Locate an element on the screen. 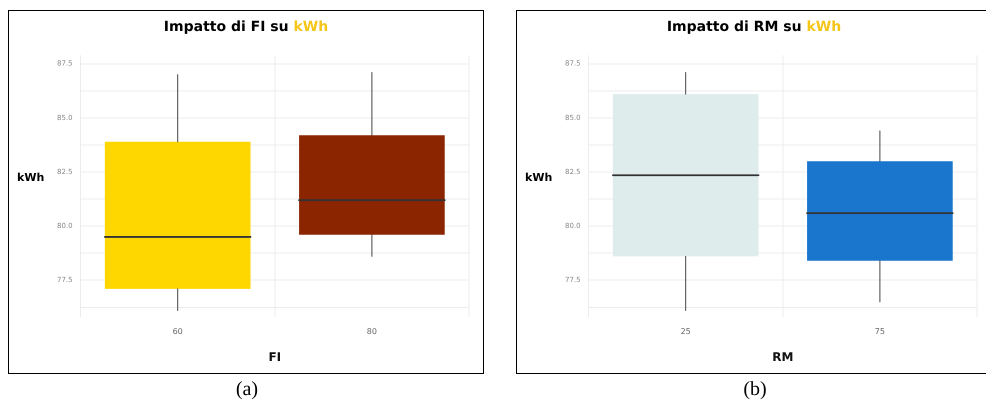 Image resolution: width=986 pixels, height=410 pixels. x-tick-label: 80 is located at coordinates (371, 331).